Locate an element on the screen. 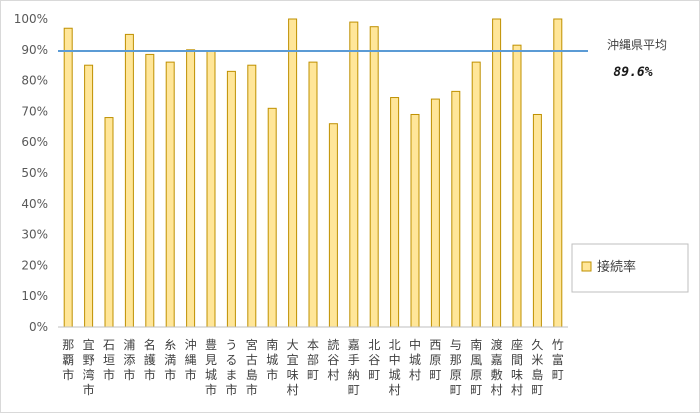 The width and height of the screenshot is (700, 413). x-tick-label: 沖縄市 is located at coordinates (191, 360).